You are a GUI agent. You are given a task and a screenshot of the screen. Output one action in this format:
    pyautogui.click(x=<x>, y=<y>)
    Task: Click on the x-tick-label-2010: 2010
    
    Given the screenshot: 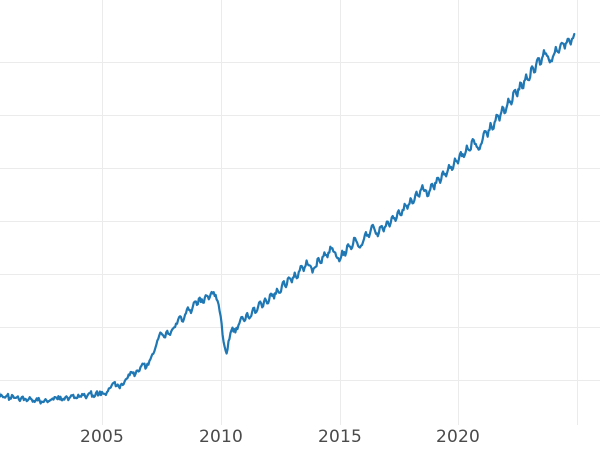 What is the action you would take?
    pyautogui.click(x=221, y=437)
    